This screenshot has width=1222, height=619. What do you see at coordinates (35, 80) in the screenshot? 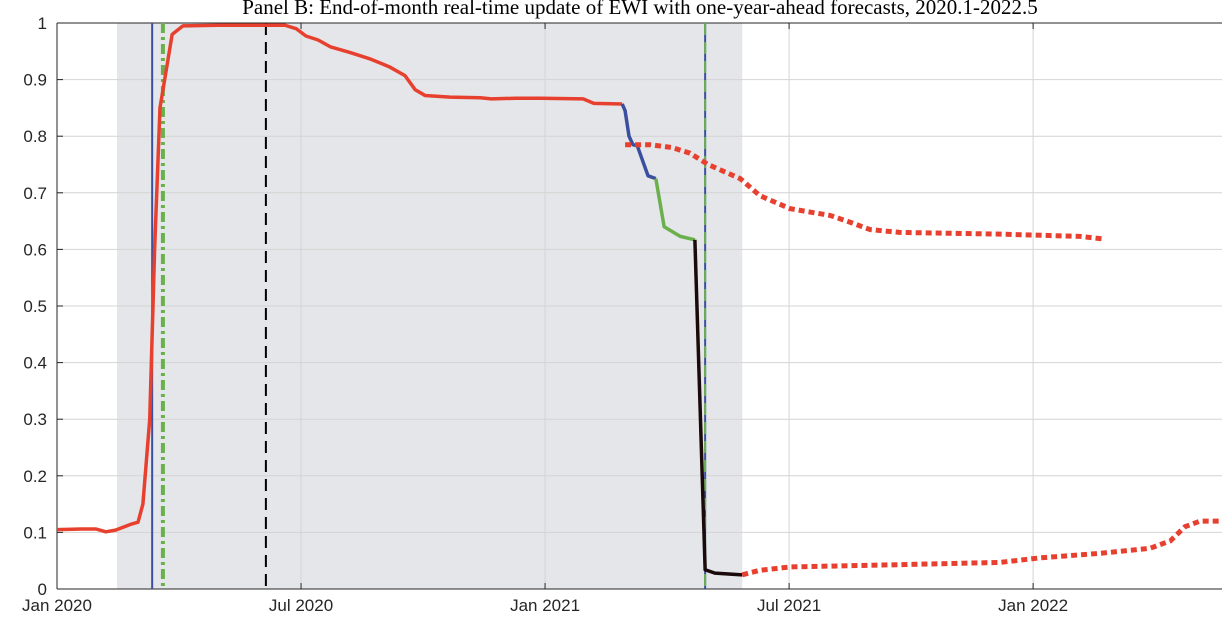
I see `y-tick-label: 0.9` at bounding box center [35, 80].